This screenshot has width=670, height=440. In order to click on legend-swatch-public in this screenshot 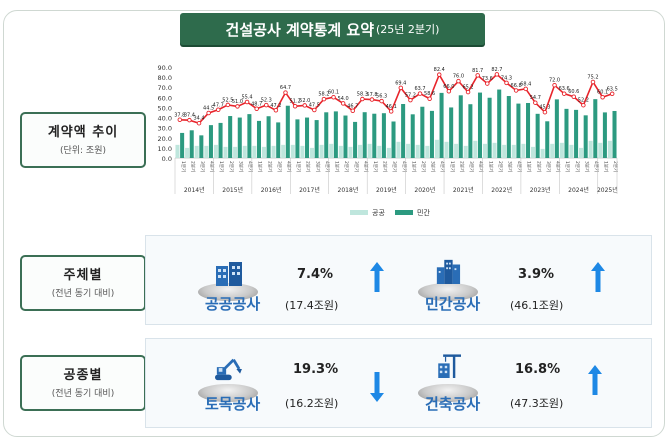, I will do `click(359, 212)`.